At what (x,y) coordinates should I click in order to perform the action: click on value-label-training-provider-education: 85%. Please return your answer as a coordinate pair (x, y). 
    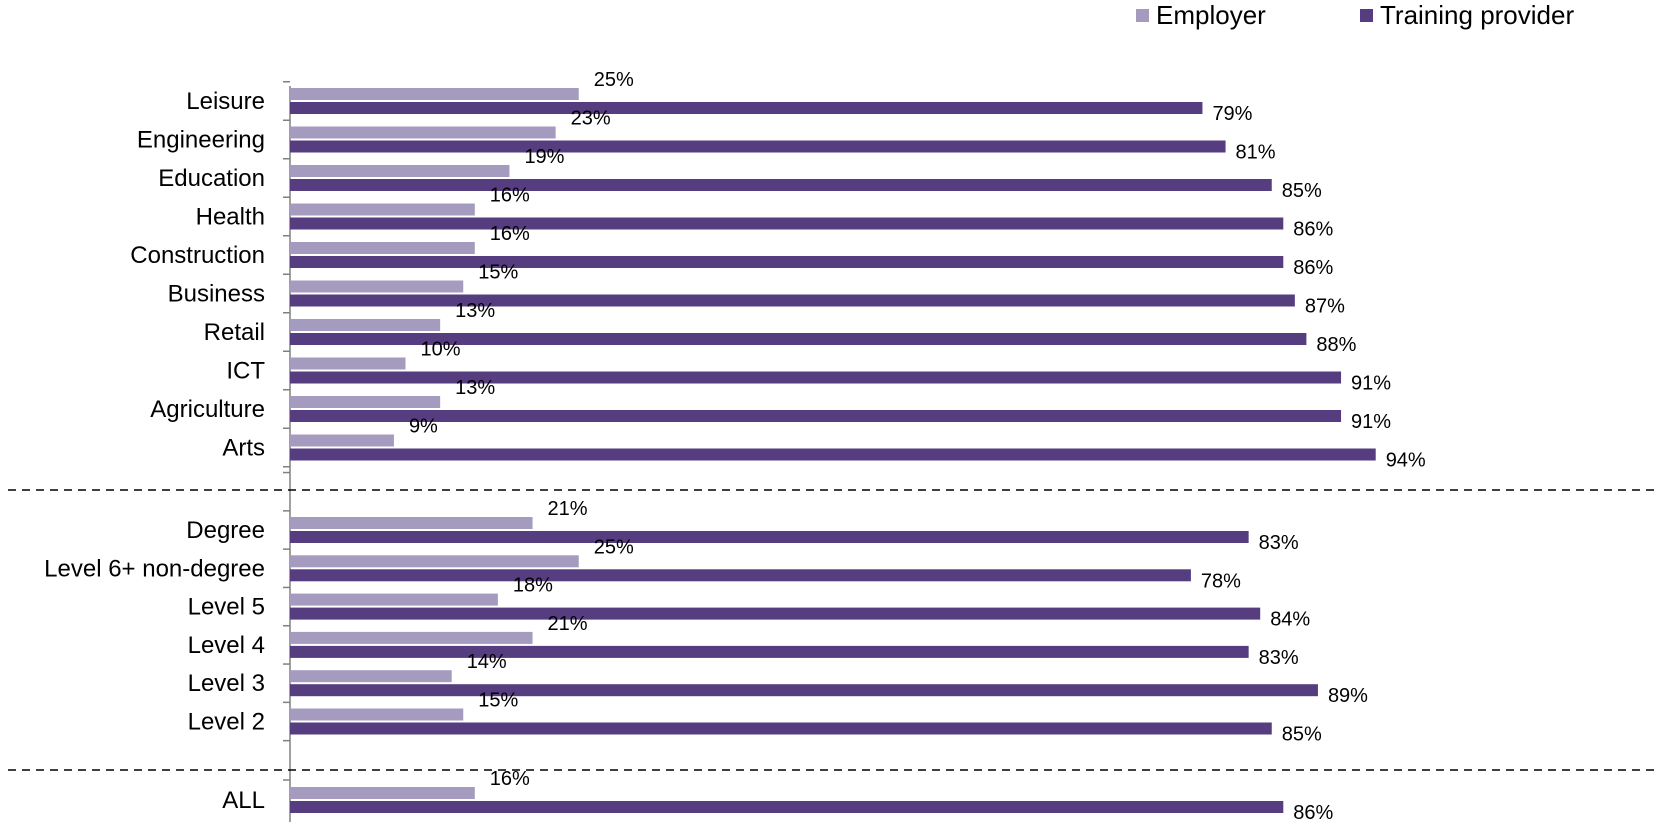
    Looking at the image, I should click on (1302, 191).